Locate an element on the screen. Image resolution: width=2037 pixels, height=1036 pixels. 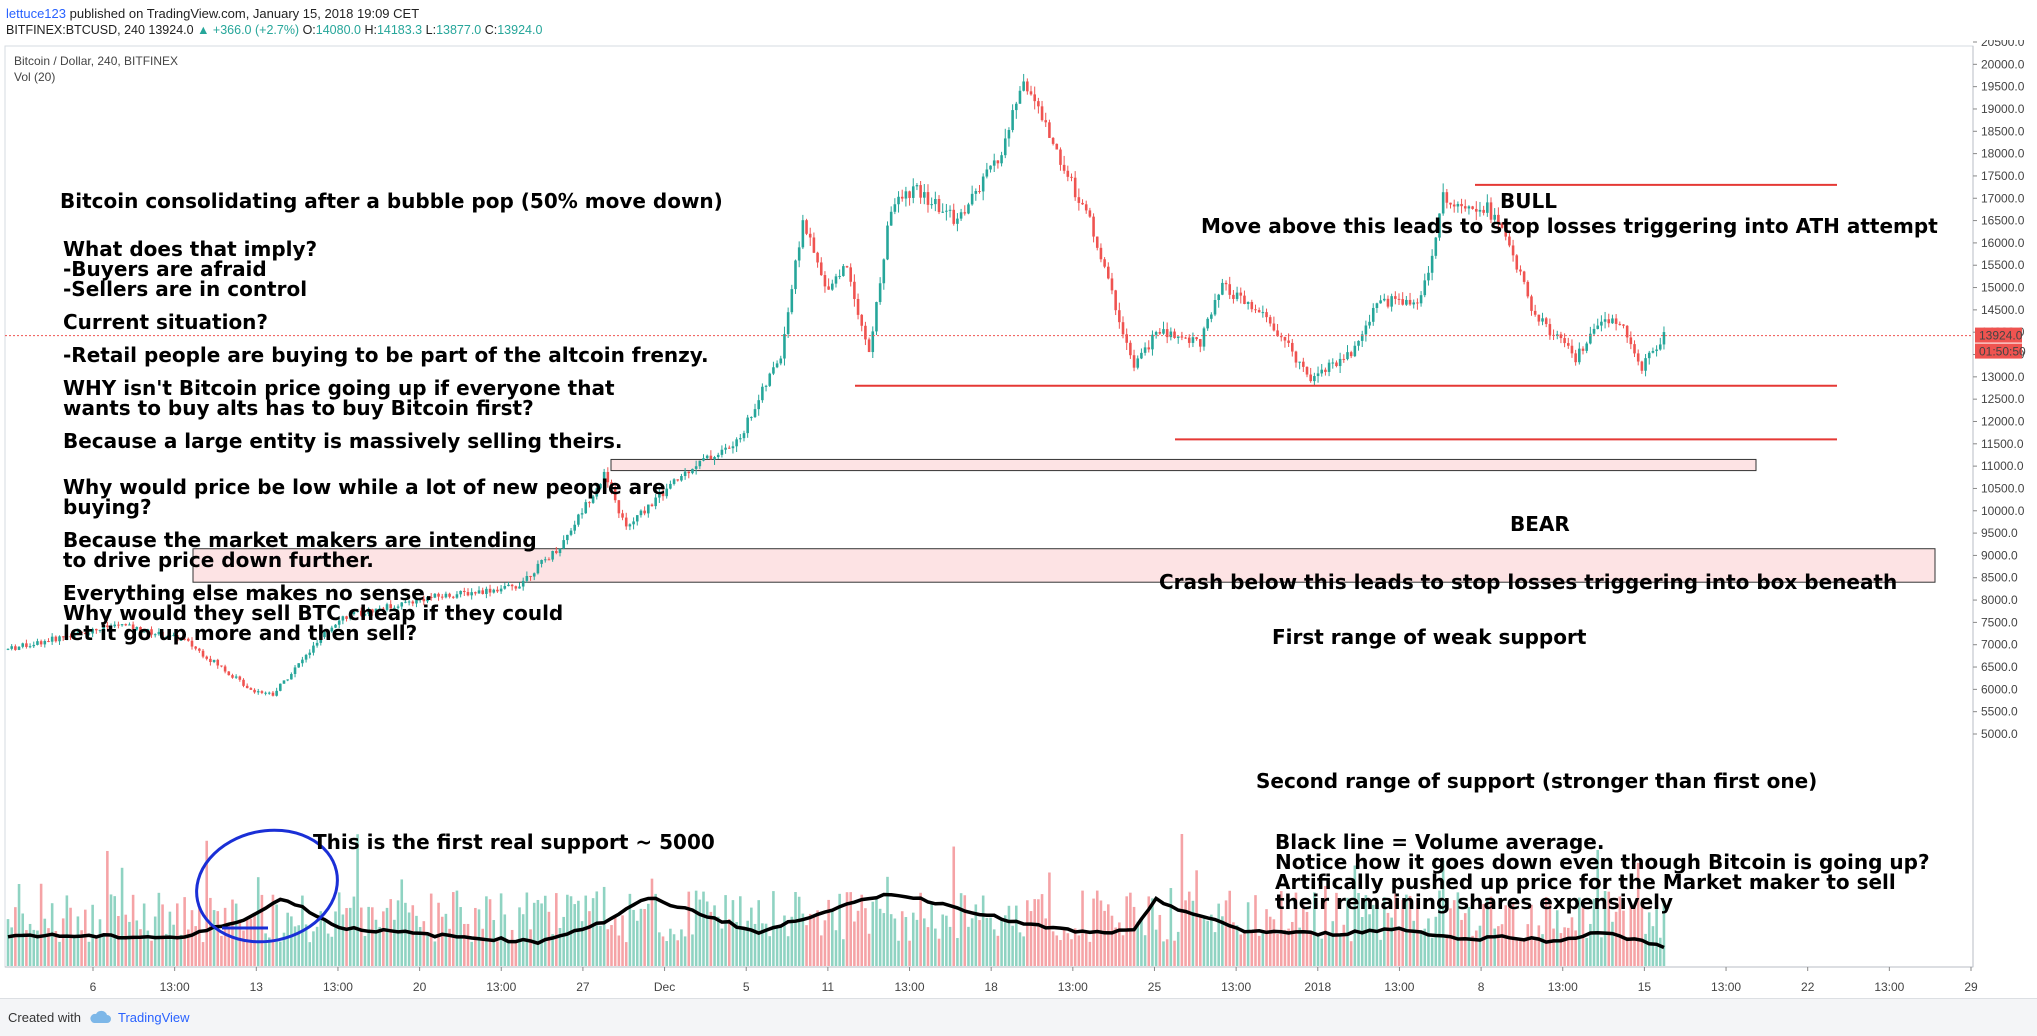
tradingview-link: TradingView is located at coordinates (154, 1017).